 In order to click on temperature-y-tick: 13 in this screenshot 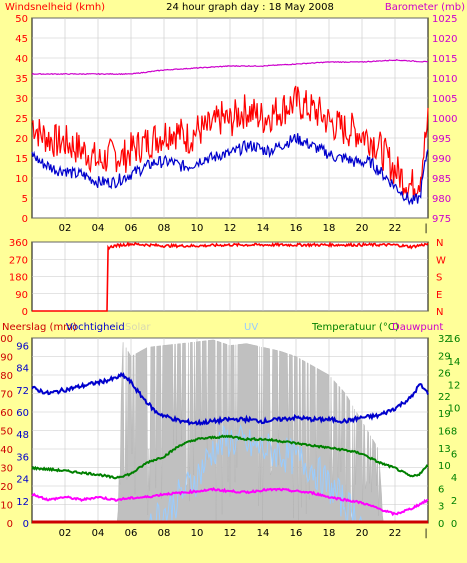, I will do `click(444, 449)`.